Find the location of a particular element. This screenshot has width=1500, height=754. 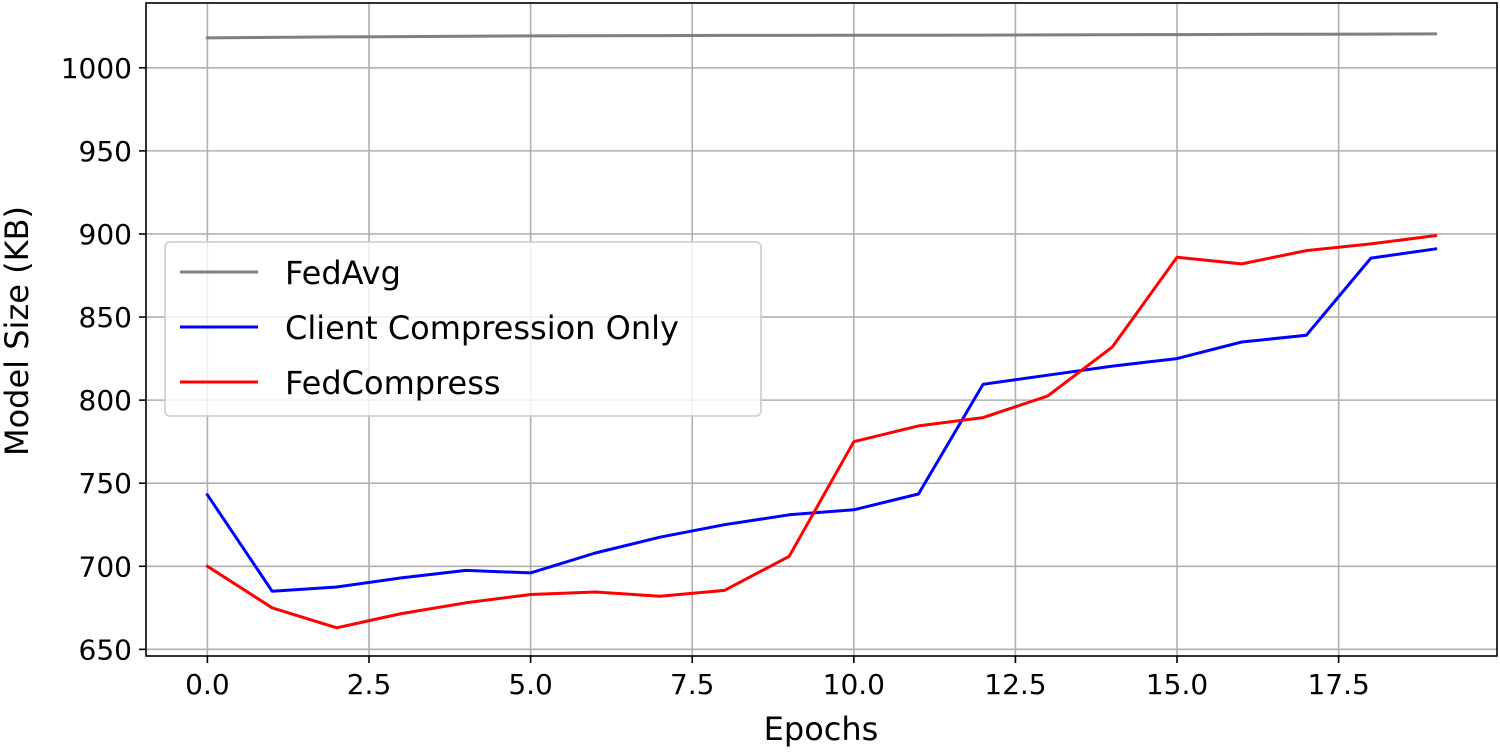

series-line-fedavg is located at coordinates (821, 36).